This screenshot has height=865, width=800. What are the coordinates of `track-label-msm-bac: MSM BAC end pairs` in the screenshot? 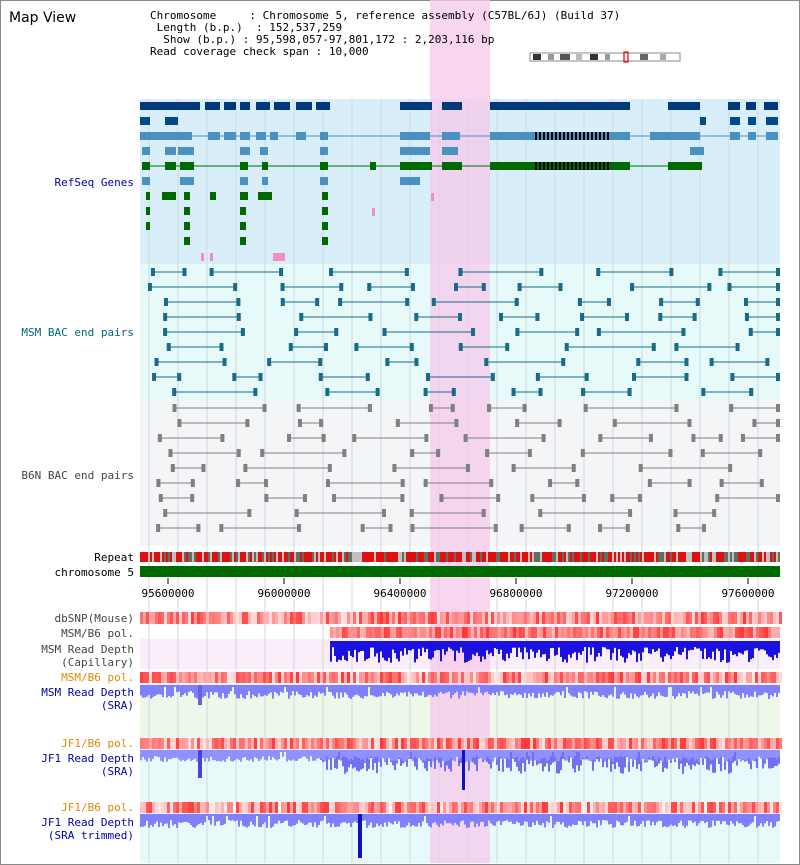 It's located at (77, 332).